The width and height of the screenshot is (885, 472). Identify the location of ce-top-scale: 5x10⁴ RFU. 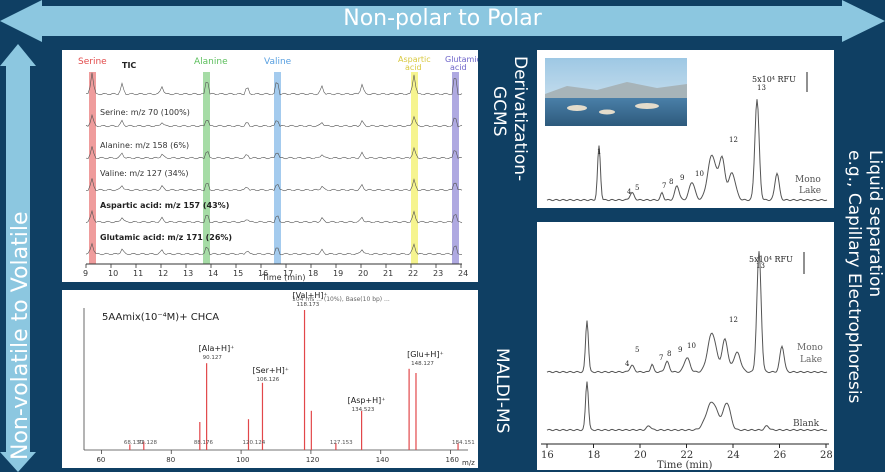
(774, 79).